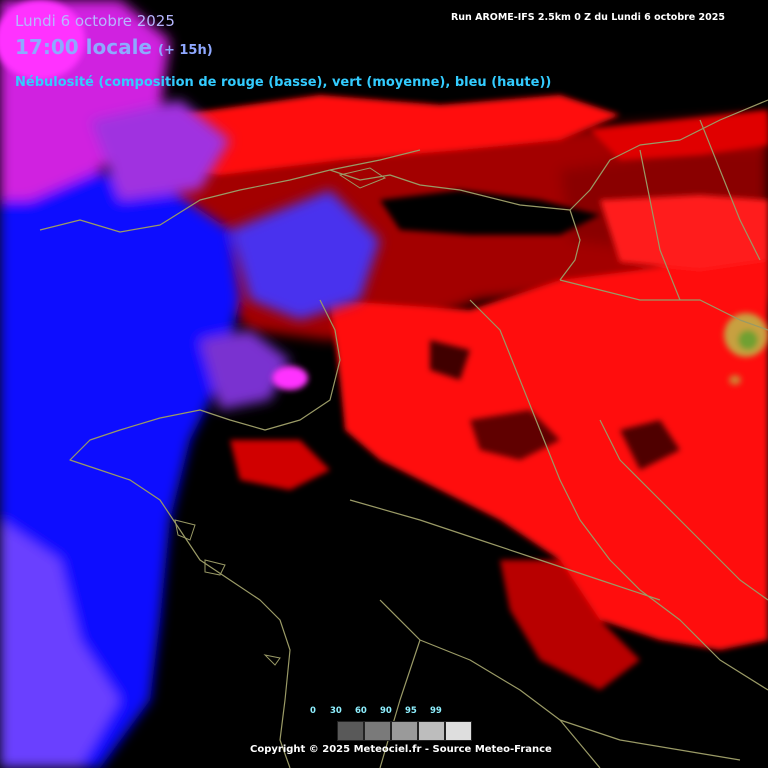 This screenshot has height=768, width=768. Describe the element at coordinates (95, 21) in the screenshot. I see `forecast-date: Lundi 6 octobre 2025` at that location.